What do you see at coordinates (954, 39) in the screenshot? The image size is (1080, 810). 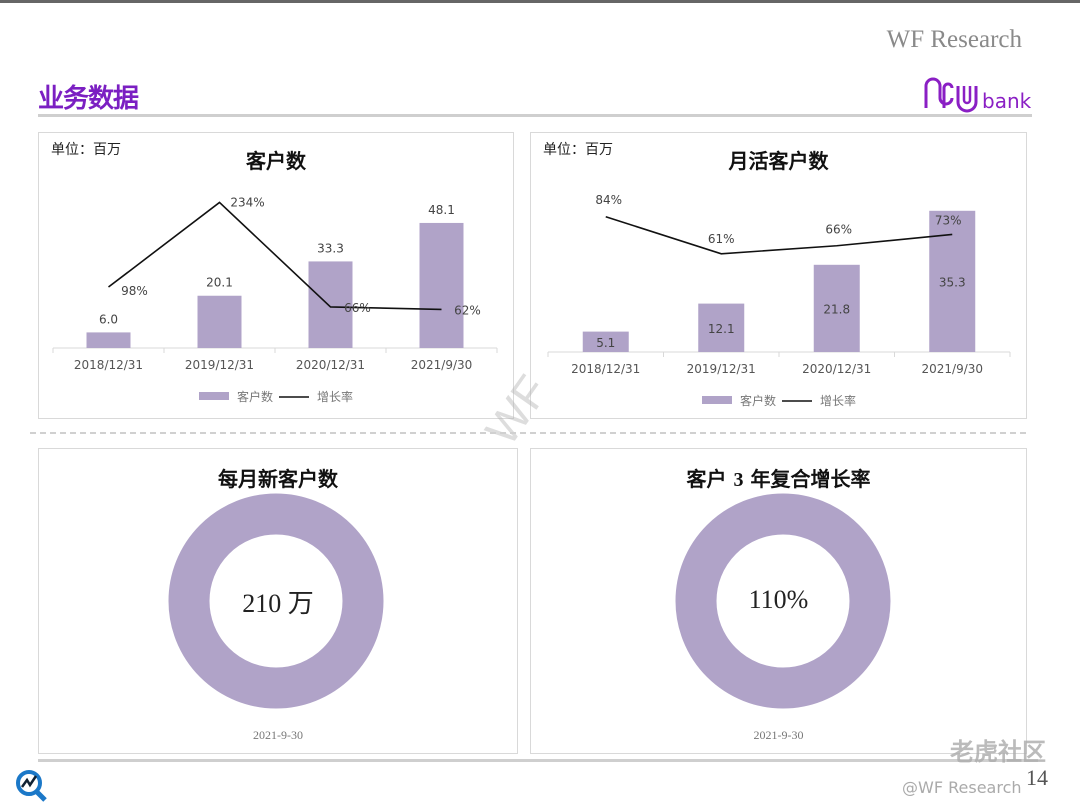 I see `brand-text: WF Research` at bounding box center [954, 39].